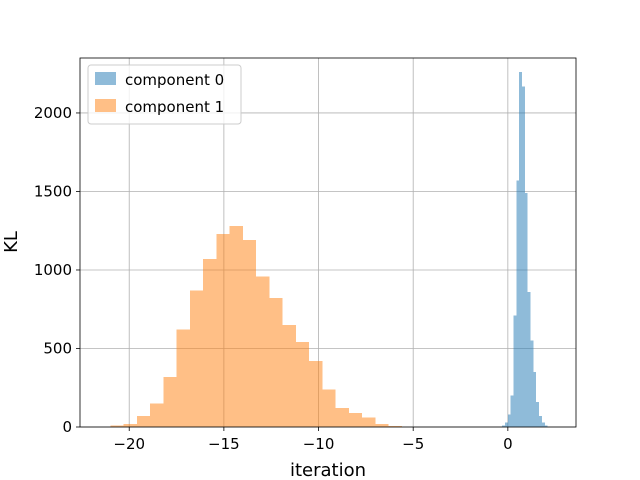  Describe the element at coordinates (319, 444) in the screenshot. I see `x-tick-label: −10` at that location.